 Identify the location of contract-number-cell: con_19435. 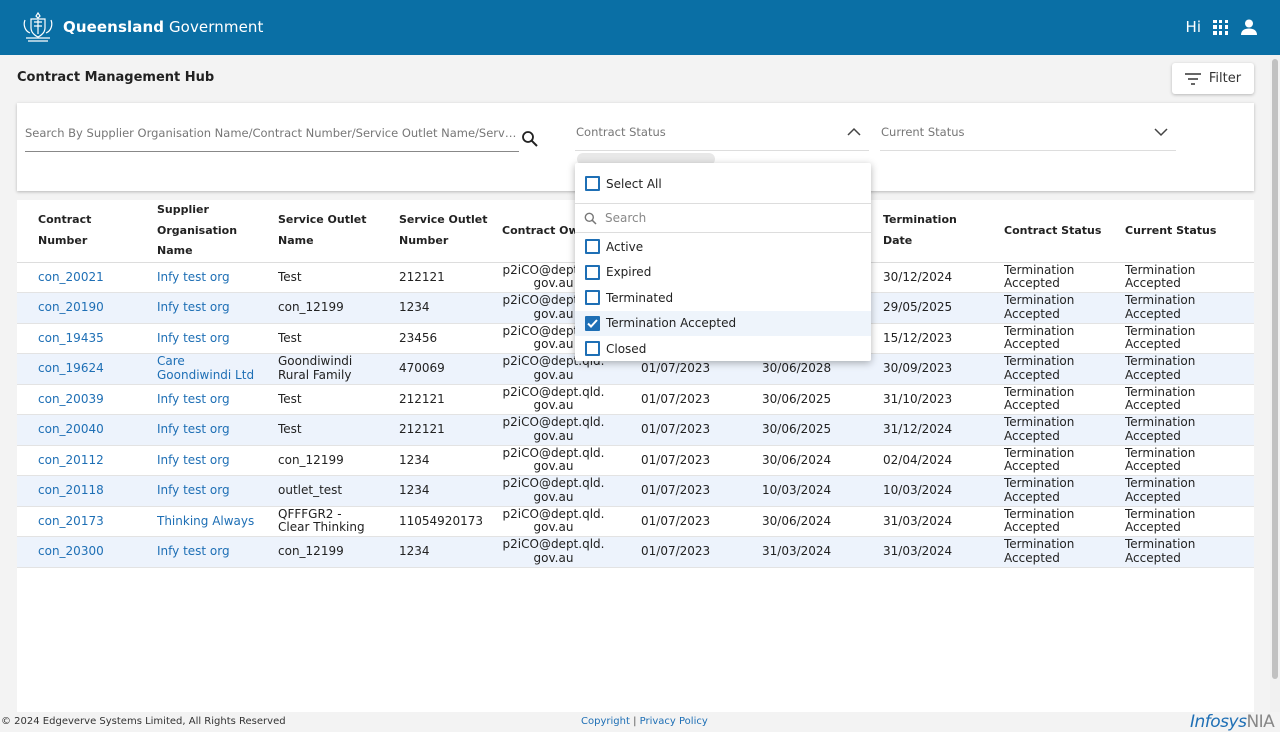
(76, 338).